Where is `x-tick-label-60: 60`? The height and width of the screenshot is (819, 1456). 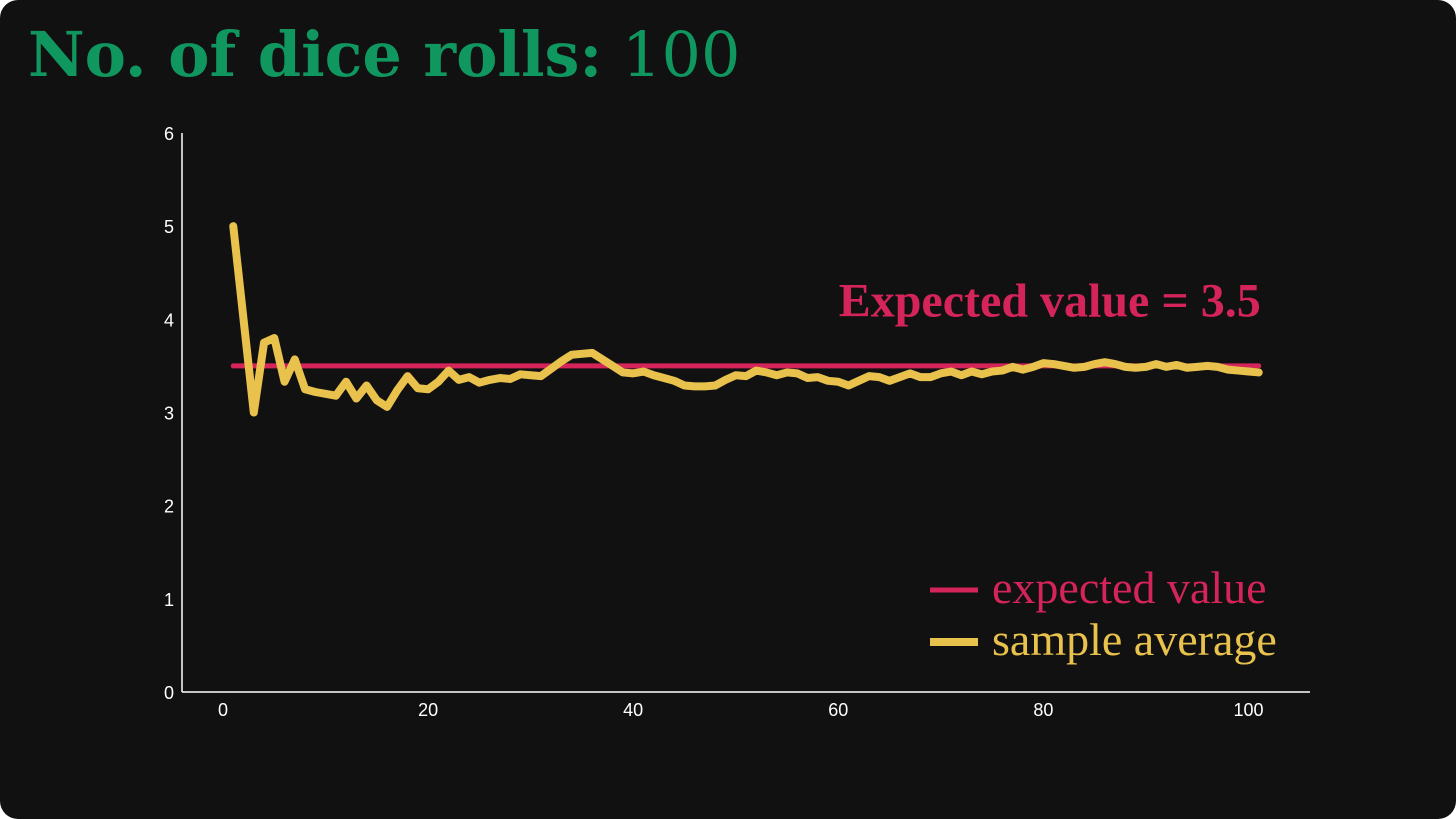 x-tick-label-60: 60 is located at coordinates (838, 710).